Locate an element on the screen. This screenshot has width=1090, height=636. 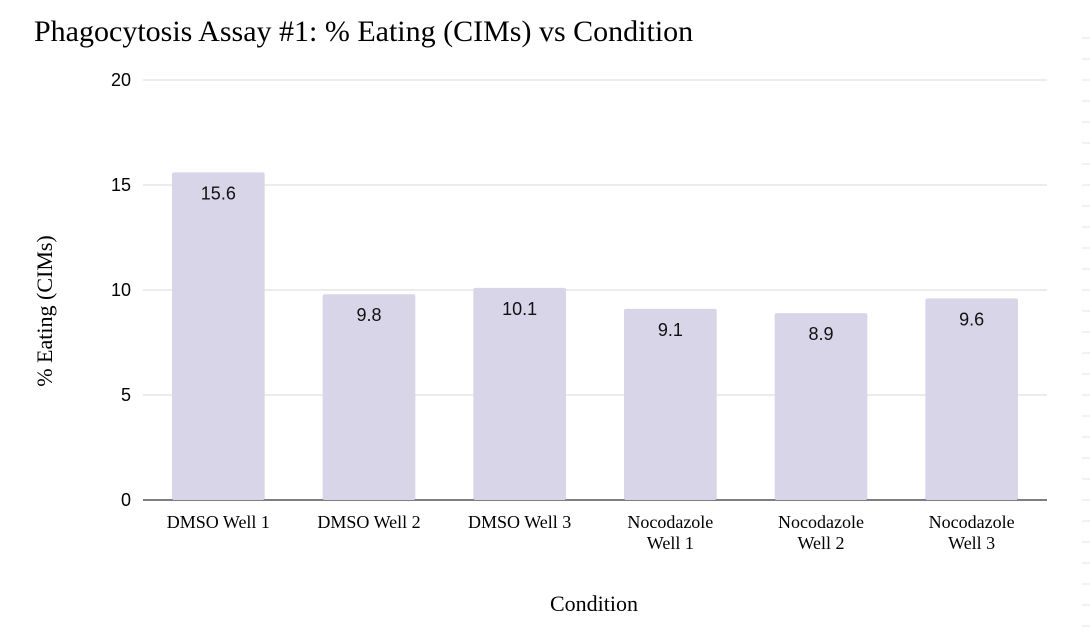
y-tick-label: 15 is located at coordinates (121, 185).